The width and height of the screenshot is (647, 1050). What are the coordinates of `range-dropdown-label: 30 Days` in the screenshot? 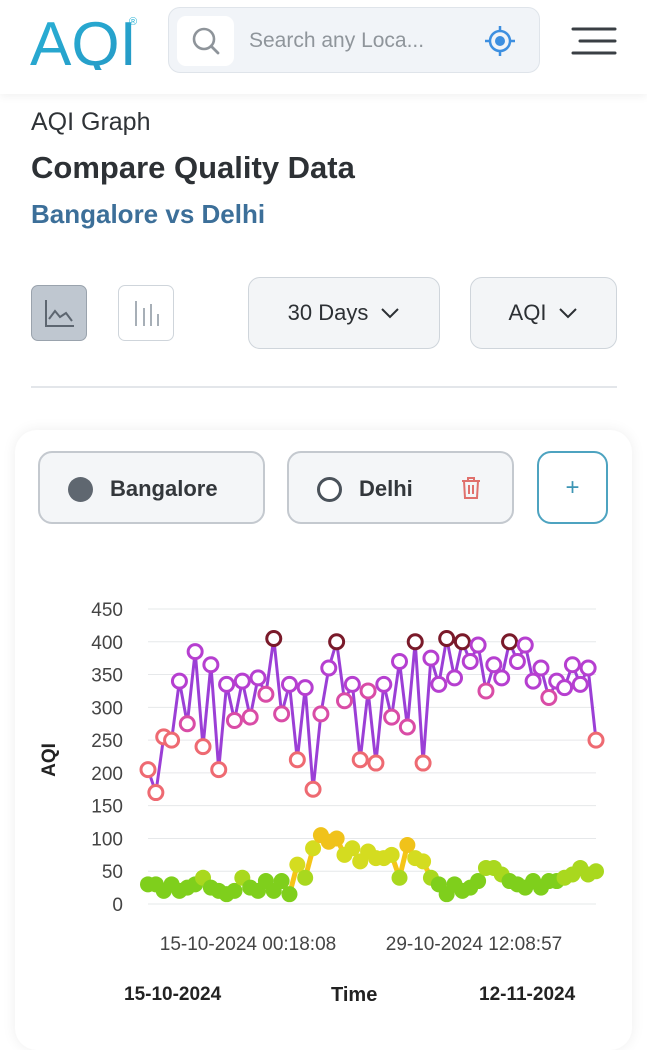 It's located at (328, 312).